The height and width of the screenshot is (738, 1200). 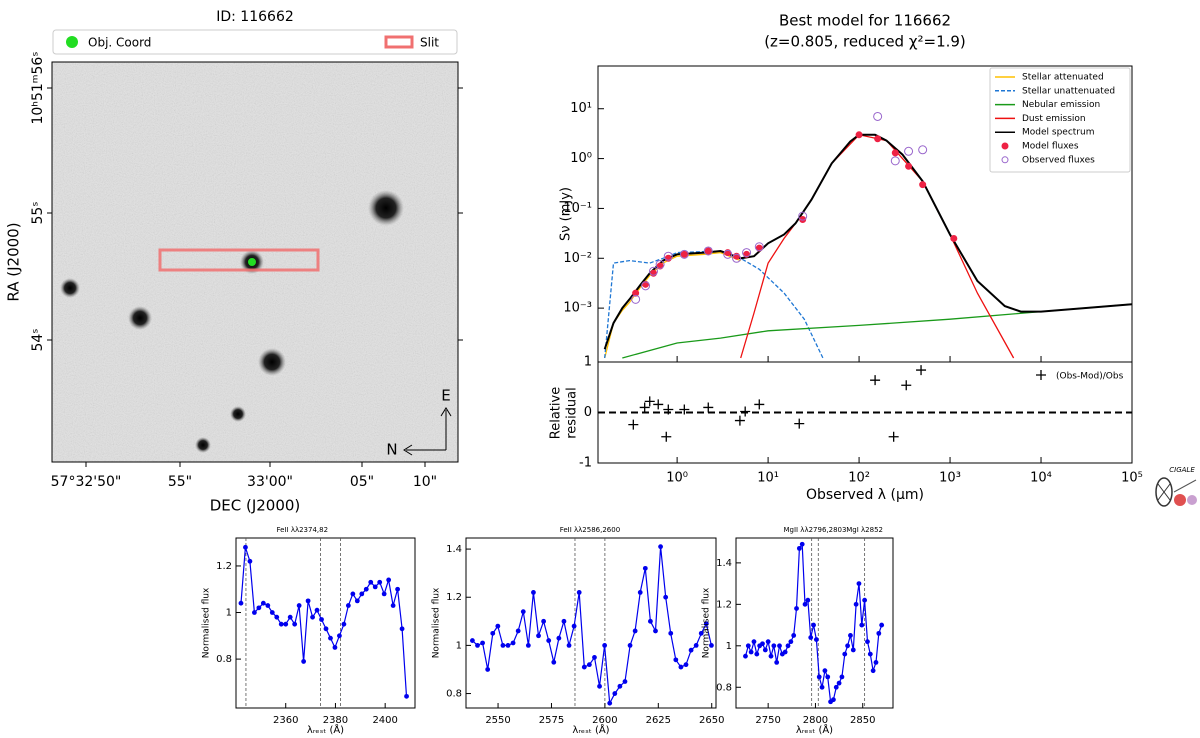 What do you see at coordinates (229, 613) in the screenshot?
I see `y-tick-label: 1` at bounding box center [229, 613].